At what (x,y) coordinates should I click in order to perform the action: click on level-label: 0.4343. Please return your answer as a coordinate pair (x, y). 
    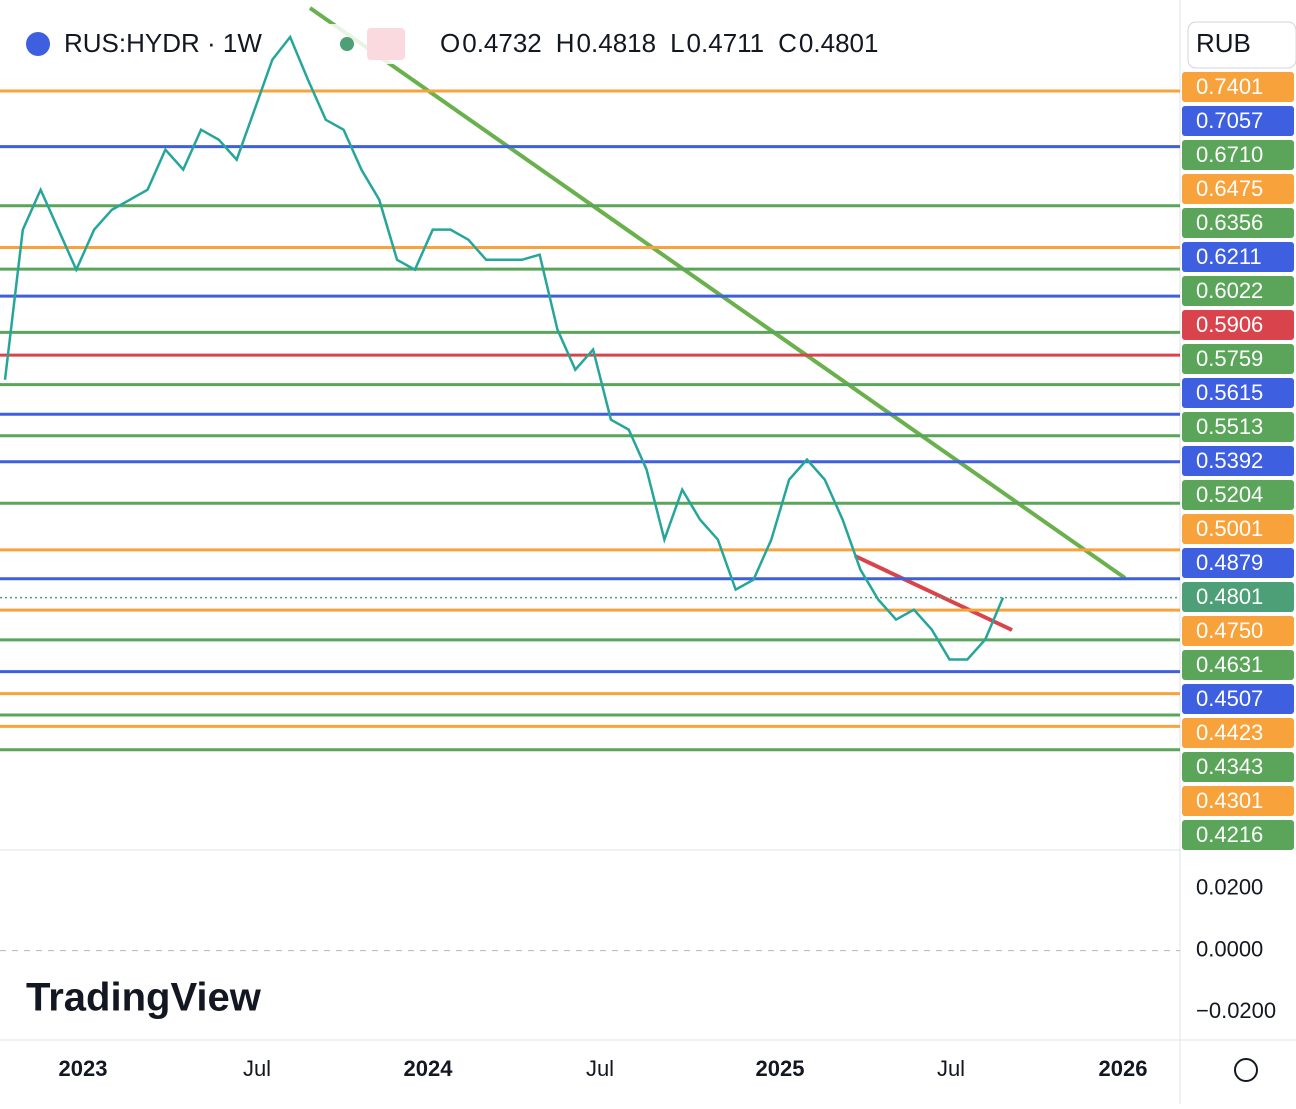
    Looking at the image, I should click on (1229, 766).